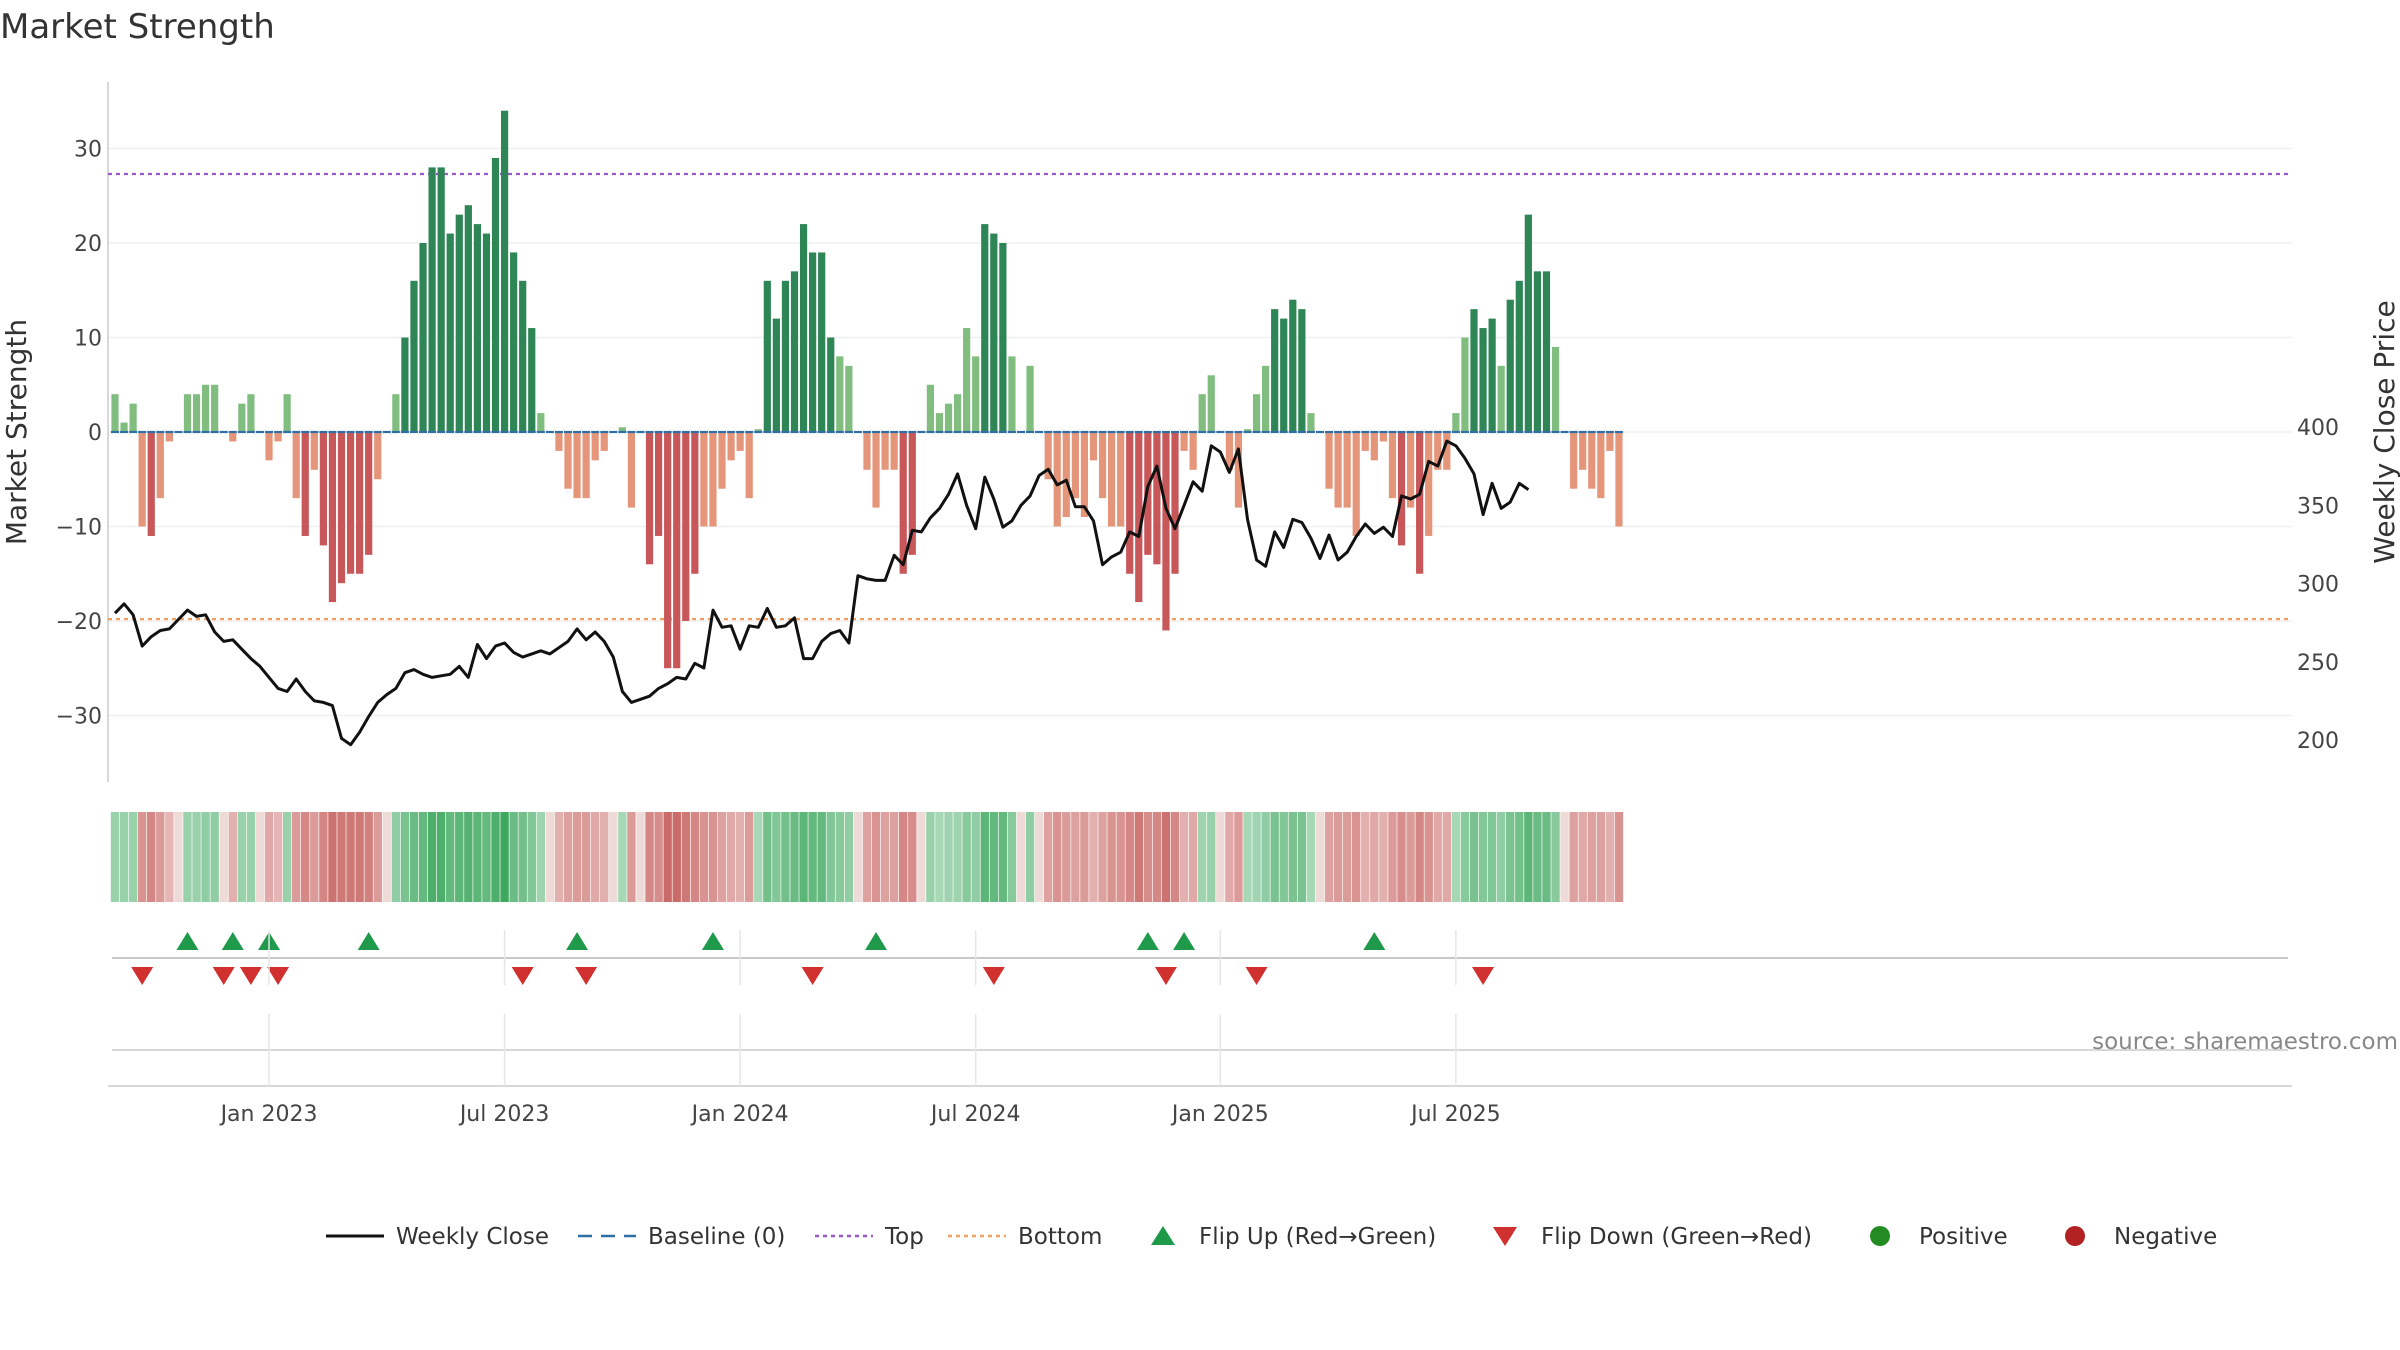 The image size is (2400, 1350). Describe the element at coordinates (16, 432) in the screenshot. I see `y-axis-label: Market Strength` at that location.